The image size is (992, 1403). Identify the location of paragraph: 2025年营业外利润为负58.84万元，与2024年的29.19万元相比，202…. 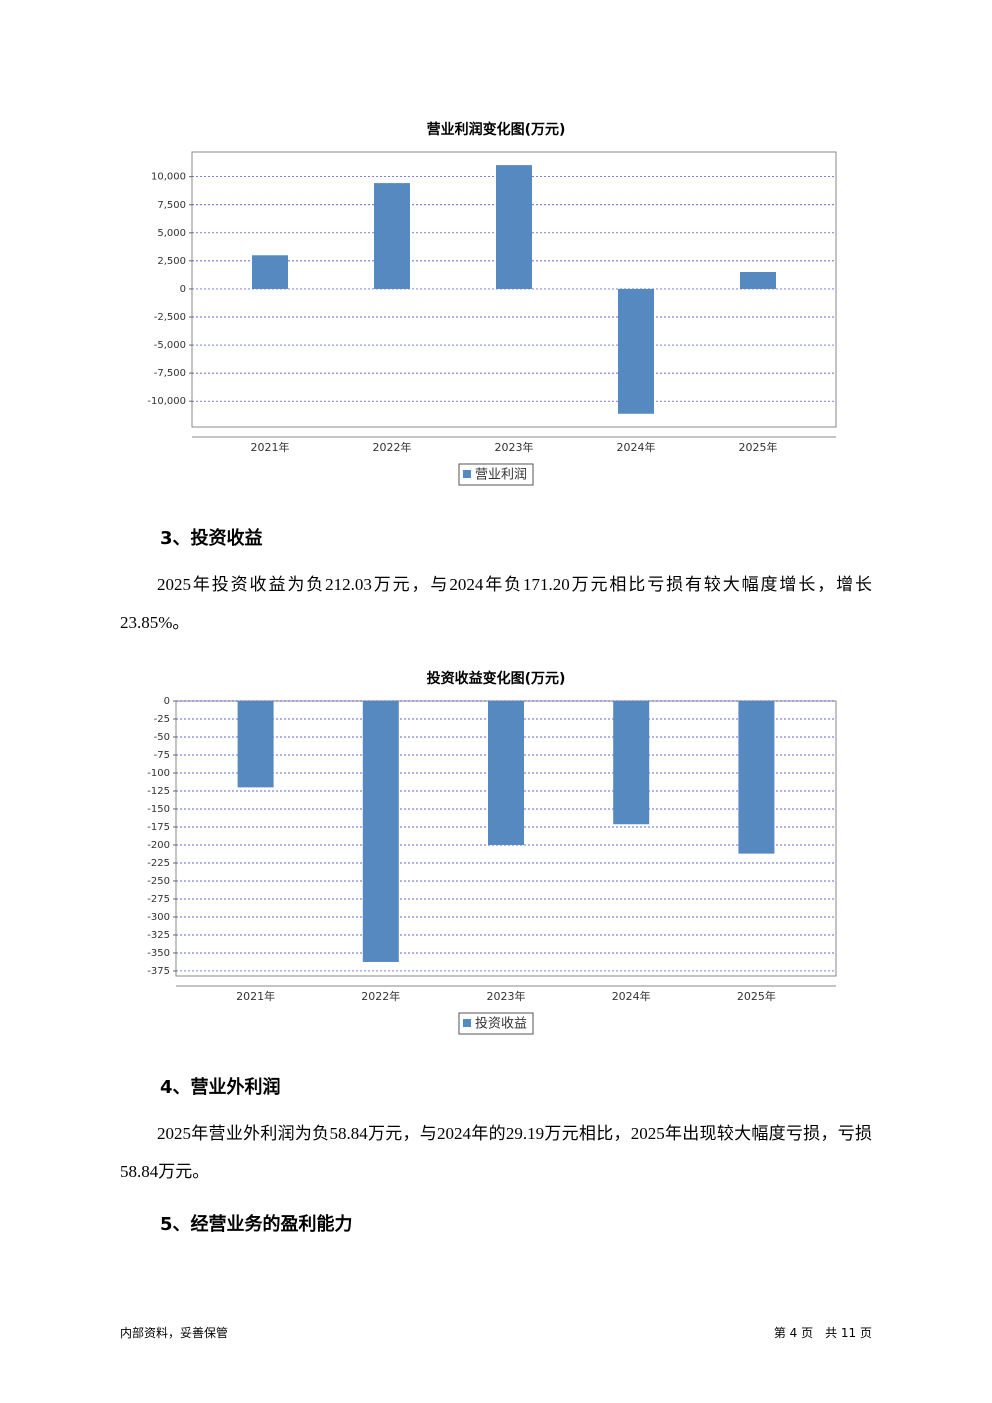
(496, 1152).